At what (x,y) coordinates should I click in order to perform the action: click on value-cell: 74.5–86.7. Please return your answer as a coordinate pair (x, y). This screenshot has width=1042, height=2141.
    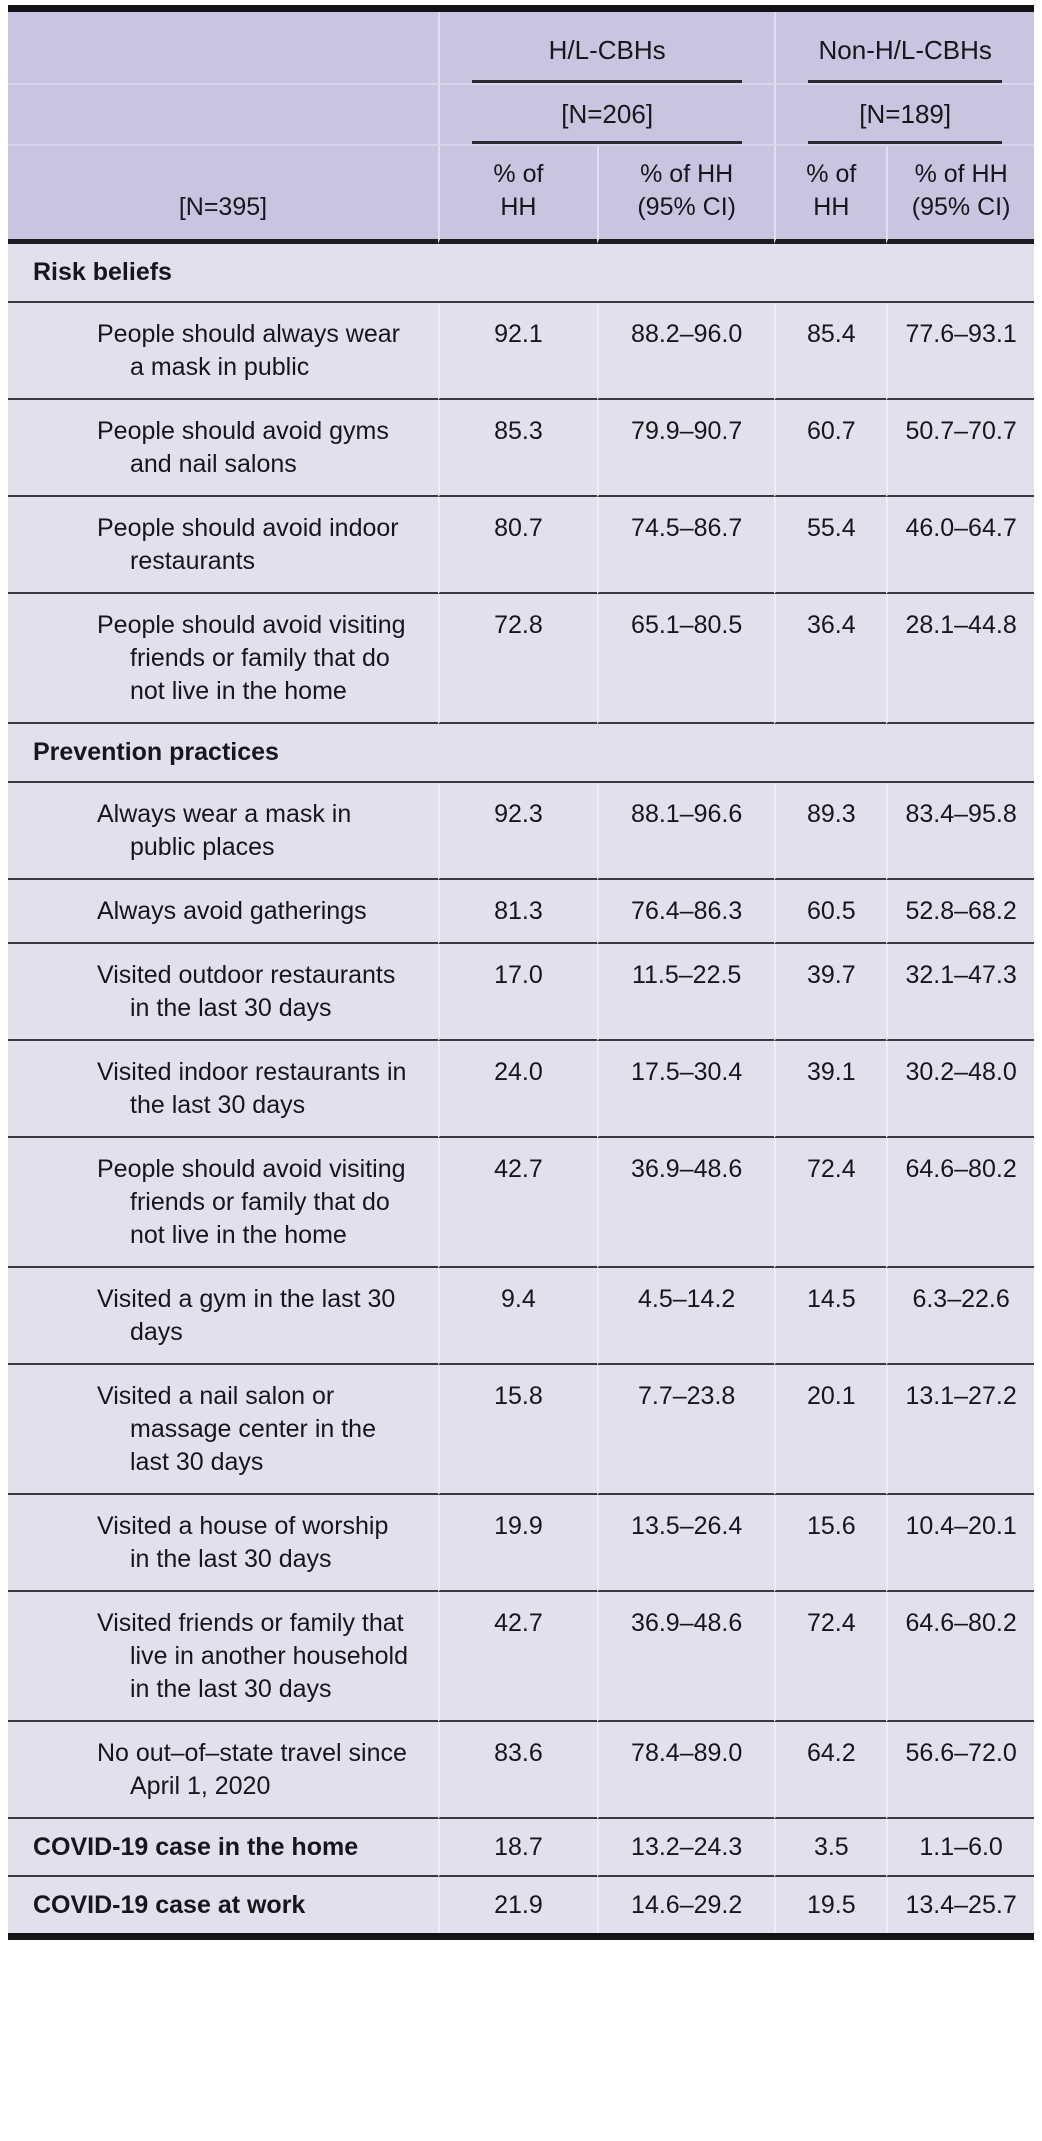
    Looking at the image, I should click on (685, 545).